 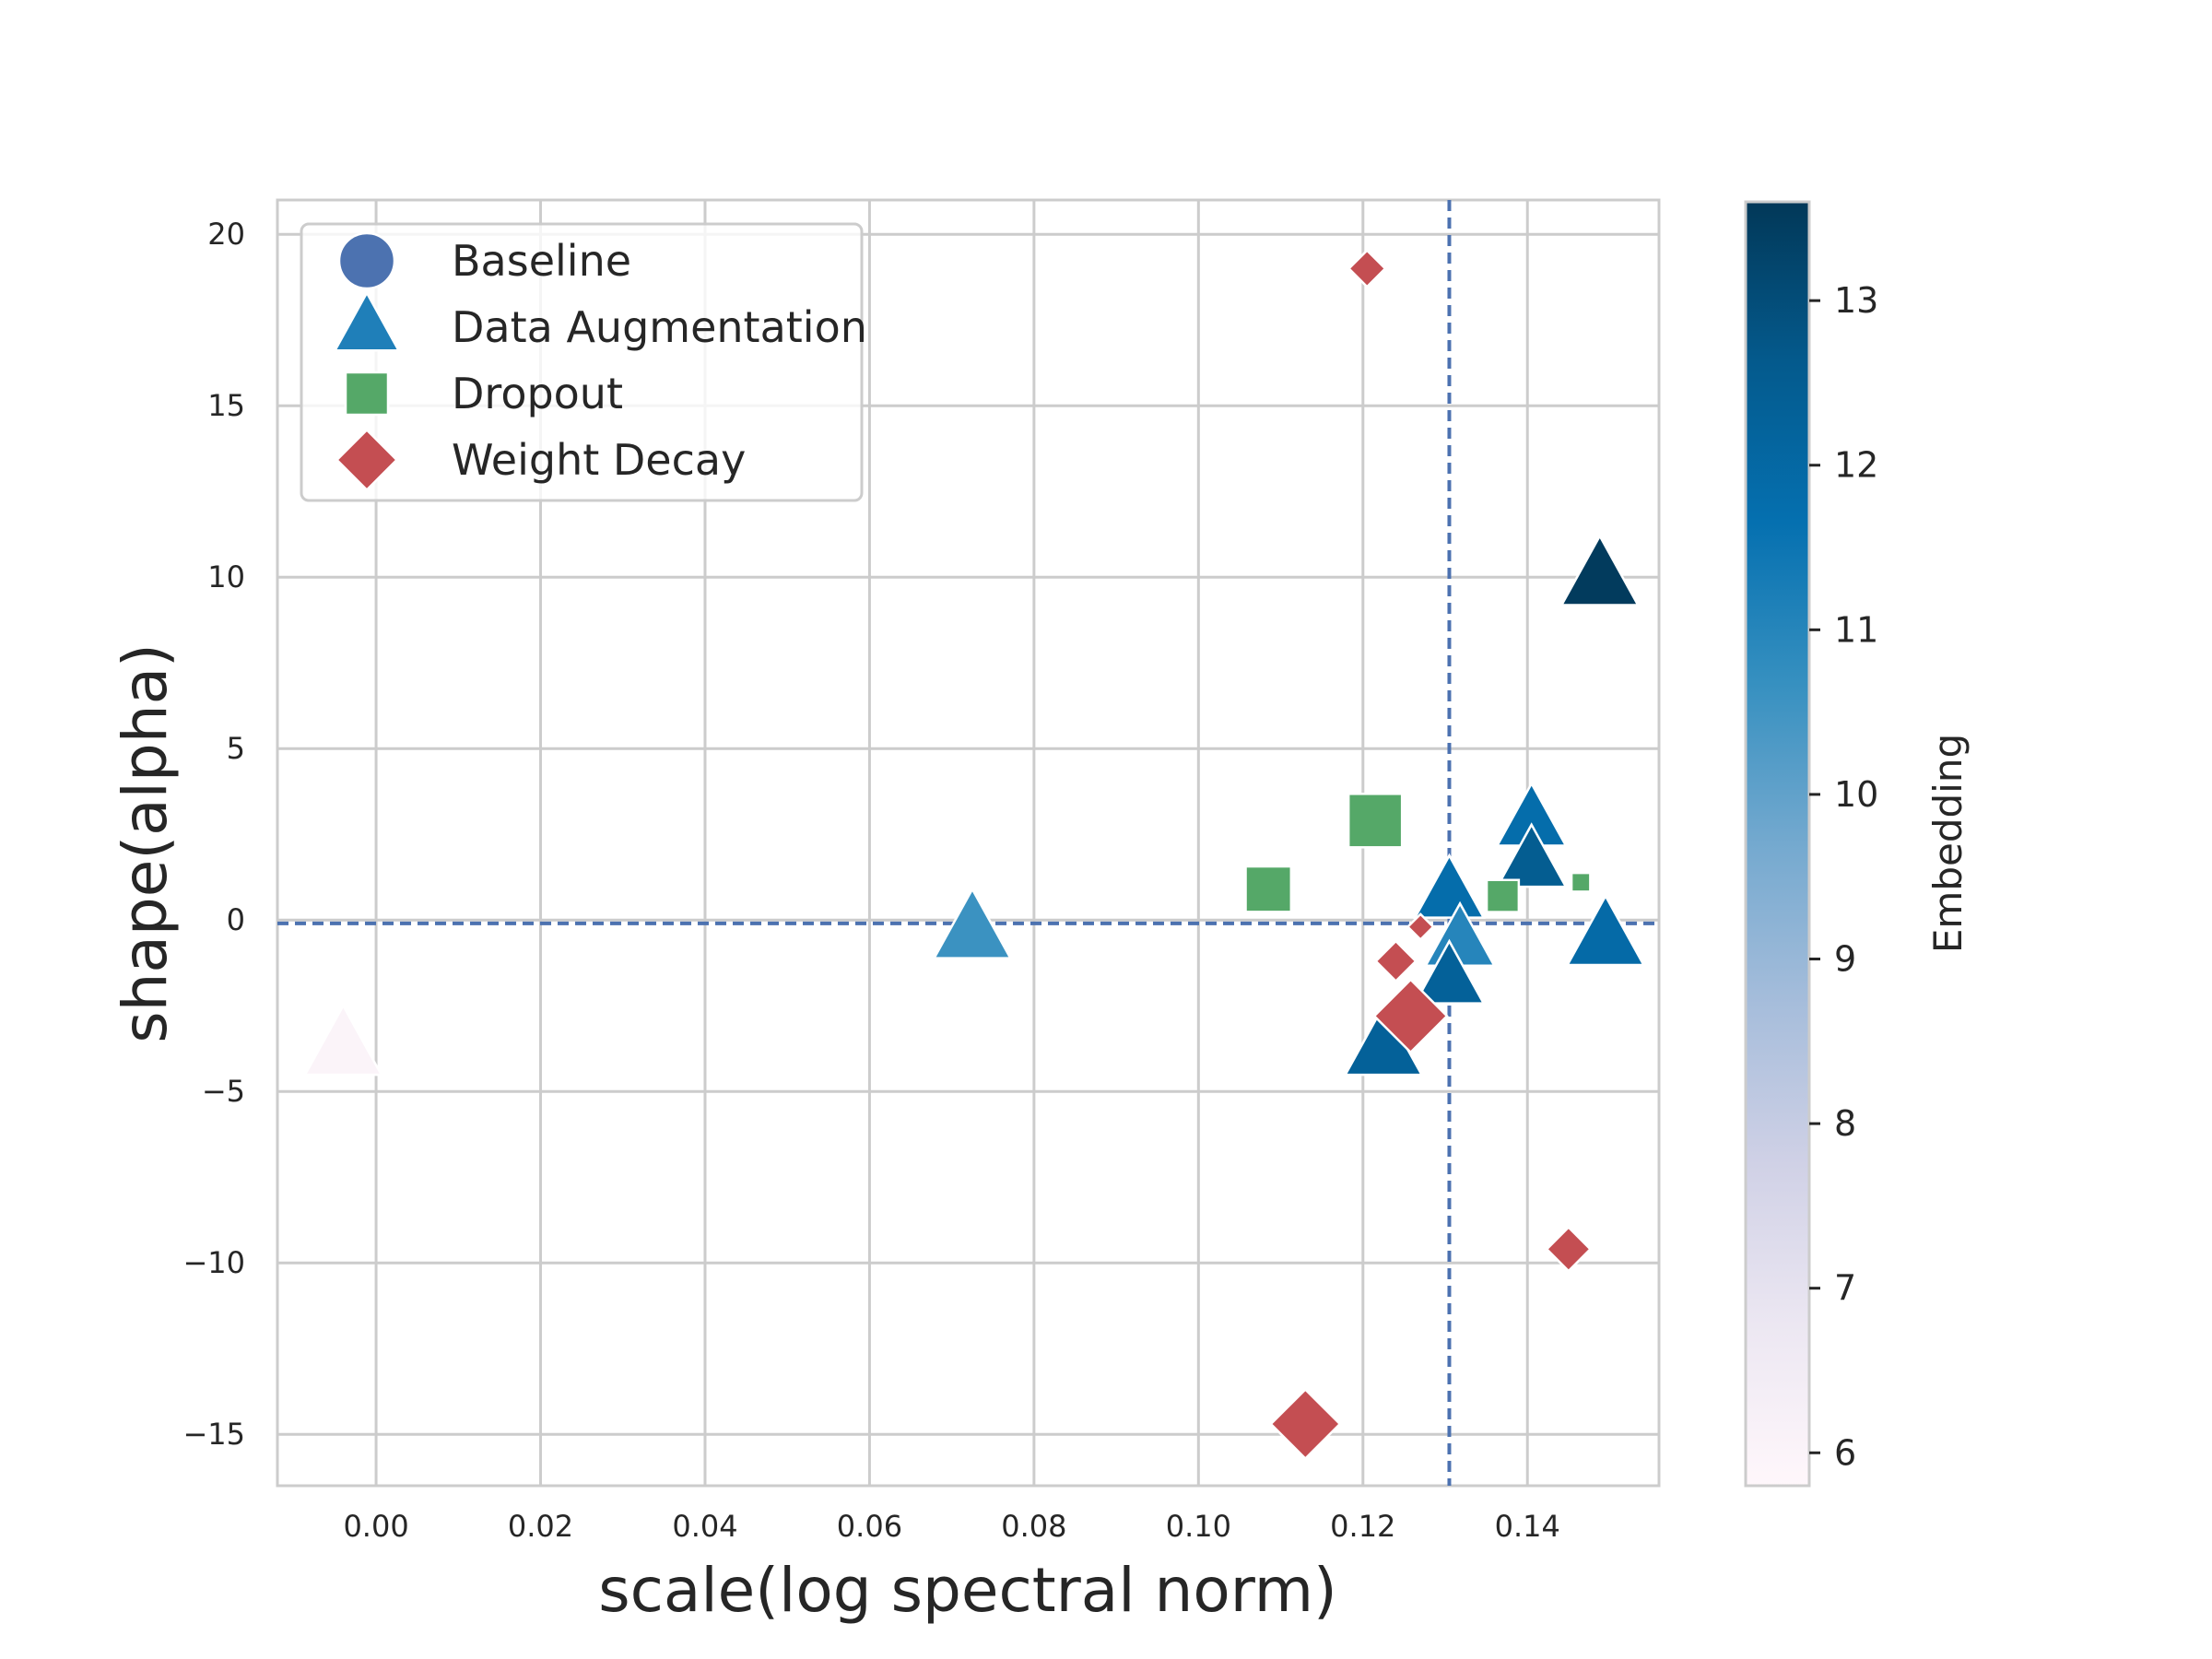 I want to click on y-tick-label: 5, so click(x=236, y=748).